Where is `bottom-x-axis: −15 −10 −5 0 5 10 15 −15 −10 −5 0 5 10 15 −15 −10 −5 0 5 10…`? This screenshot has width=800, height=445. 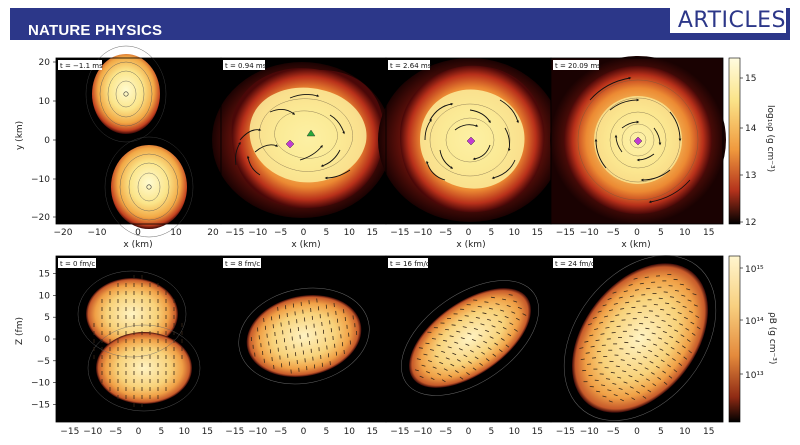 bottom-x-axis: −15 −10 −5 0 5 10 15 −15 −10 −5 0 5 10 15 −15 −10 −5 0 5 10… is located at coordinates (387, 432).